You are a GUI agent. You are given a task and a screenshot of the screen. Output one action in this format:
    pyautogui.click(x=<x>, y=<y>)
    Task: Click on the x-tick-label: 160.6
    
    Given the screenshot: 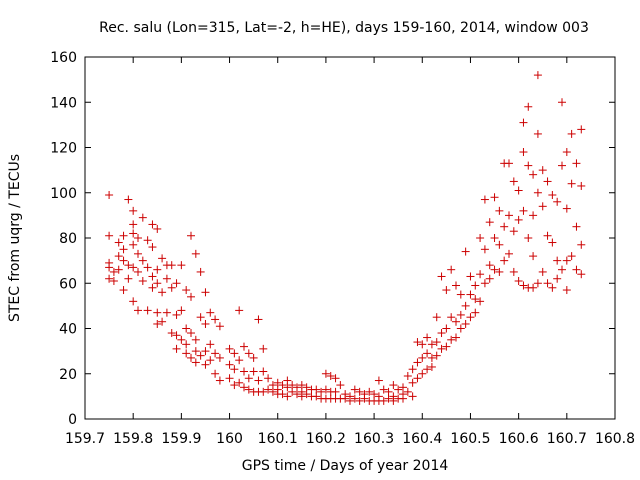 What is the action you would take?
    pyautogui.click(x=519, y=439)
    